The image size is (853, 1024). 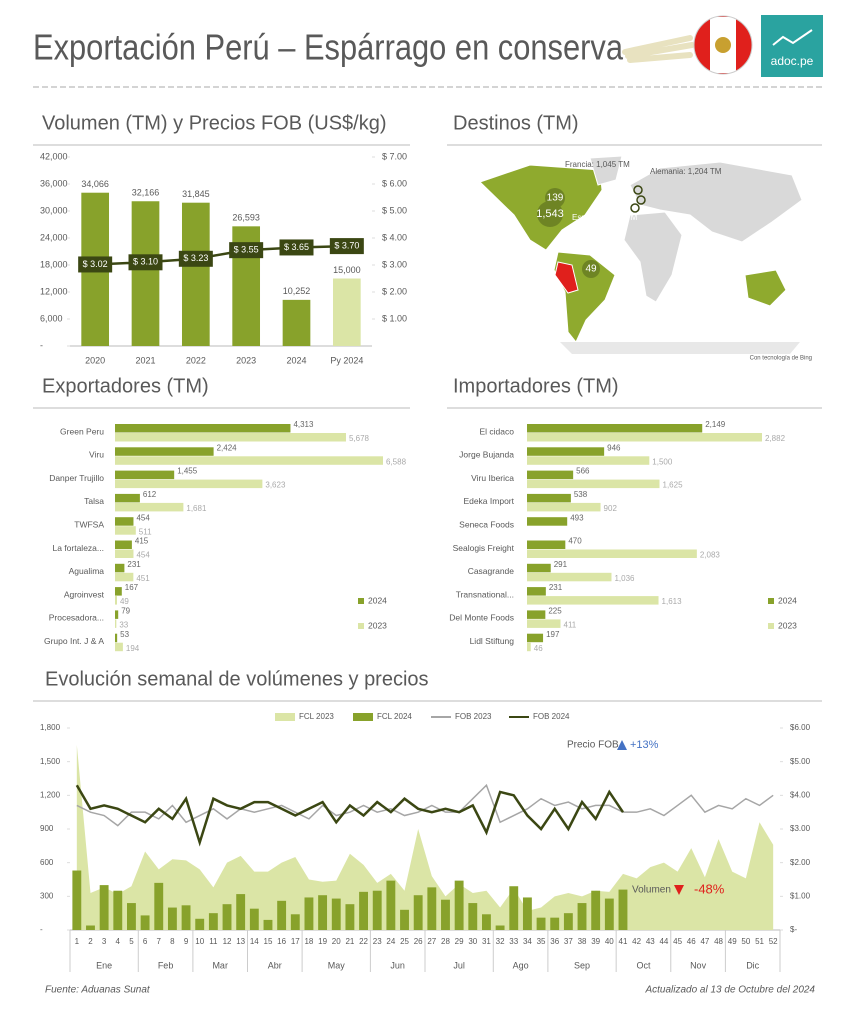 What do you see at coordinates (759, 941) in the screenshot?
I see `x-tick-label: 51` at bounding box center [759, 941].